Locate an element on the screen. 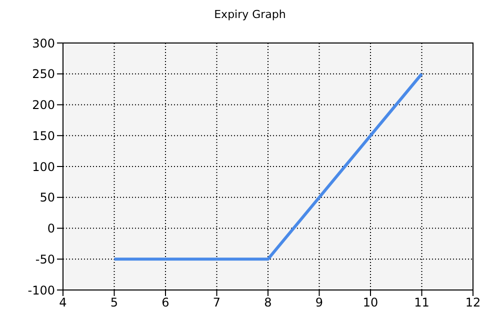 Image resolution: width=500 pixels, height=333 pixels. y-tick-label: 0 is located at coordinates (51, 229).